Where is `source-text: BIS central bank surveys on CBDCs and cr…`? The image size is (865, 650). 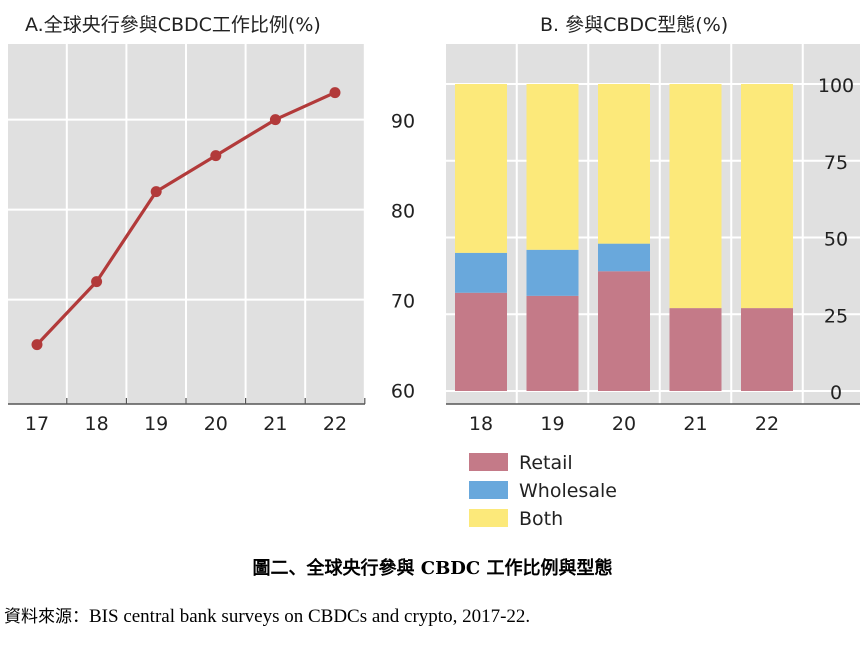 source-text: BIS central bank surveys on CBDCs and cr… is located at coordinates (310, 616).